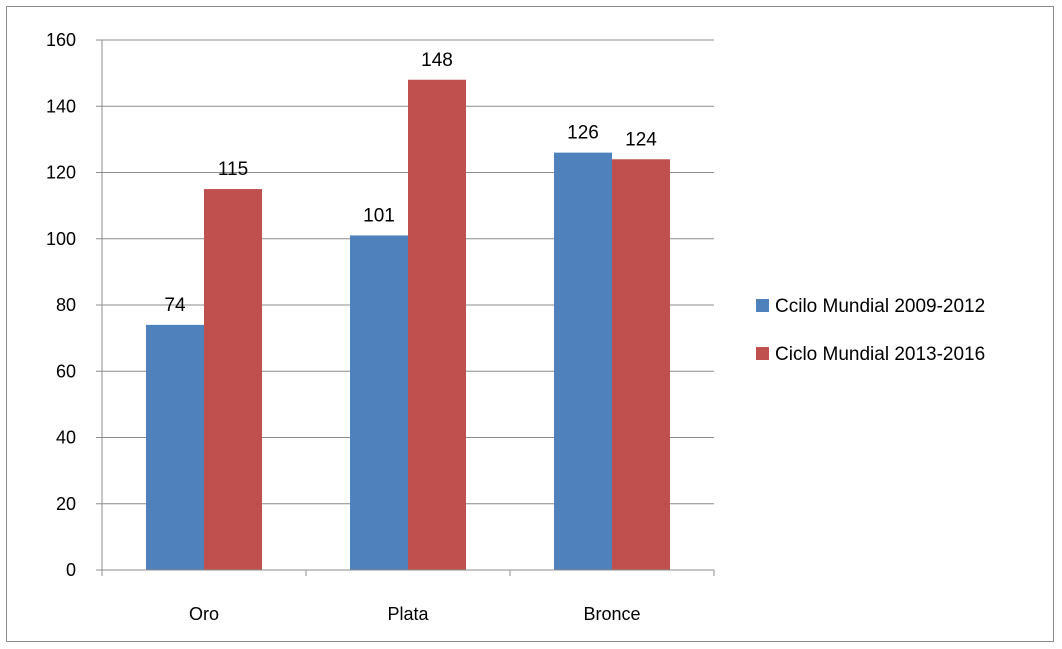 Image resolution: width=1062 pixels, height=649 pixels. Describe the element at coordinates (175, 305) in the screenshot. I see `data-label-oro-series-1: 74` at that location.